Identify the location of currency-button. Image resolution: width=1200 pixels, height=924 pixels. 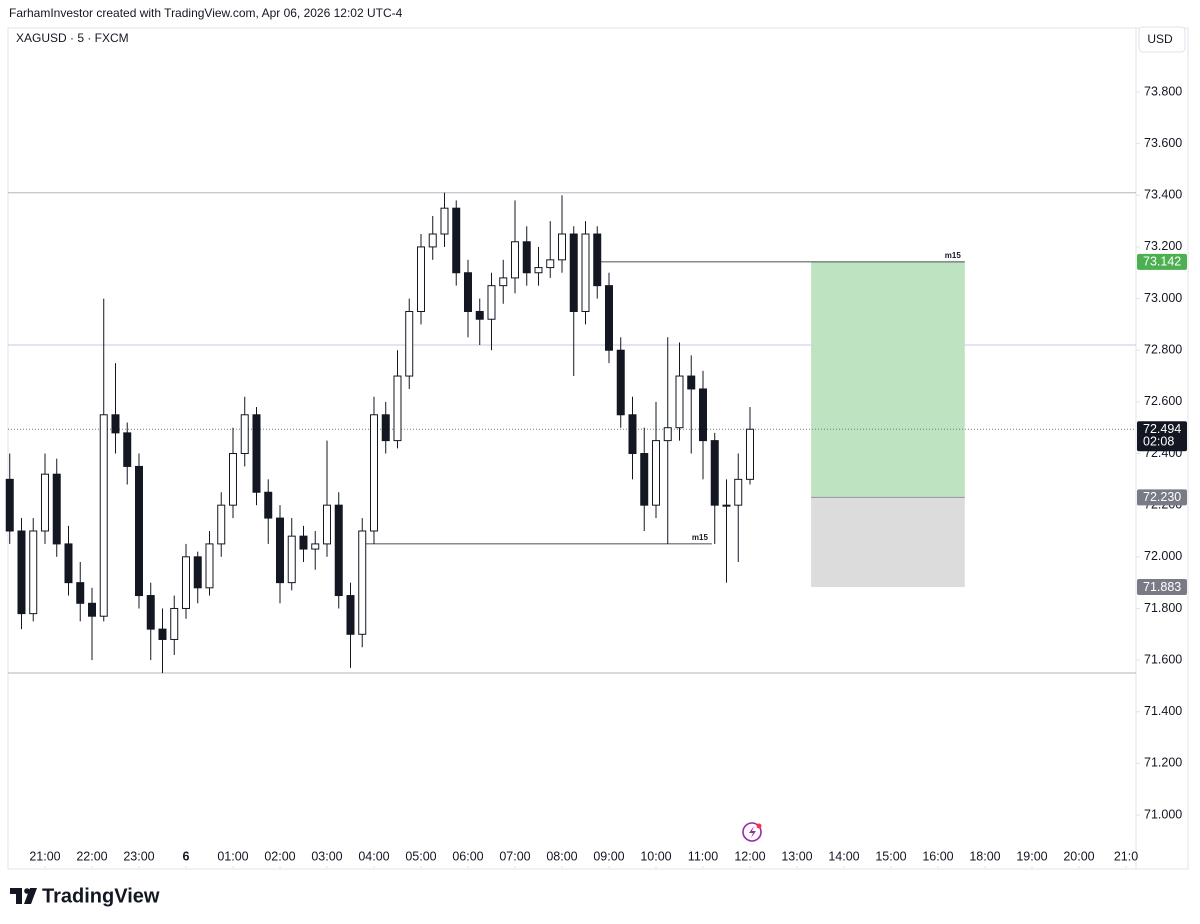
(1162, 39).